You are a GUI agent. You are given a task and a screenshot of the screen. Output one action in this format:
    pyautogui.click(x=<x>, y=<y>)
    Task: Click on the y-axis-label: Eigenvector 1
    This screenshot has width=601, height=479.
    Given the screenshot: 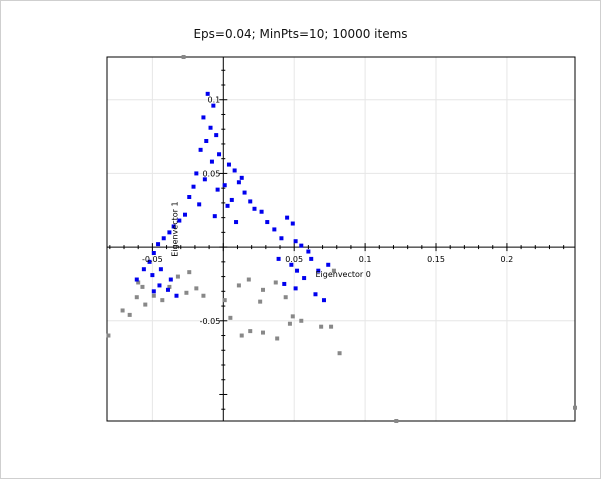 What is the action you would take?
    pyautogui.click(x=174, y=228)
    